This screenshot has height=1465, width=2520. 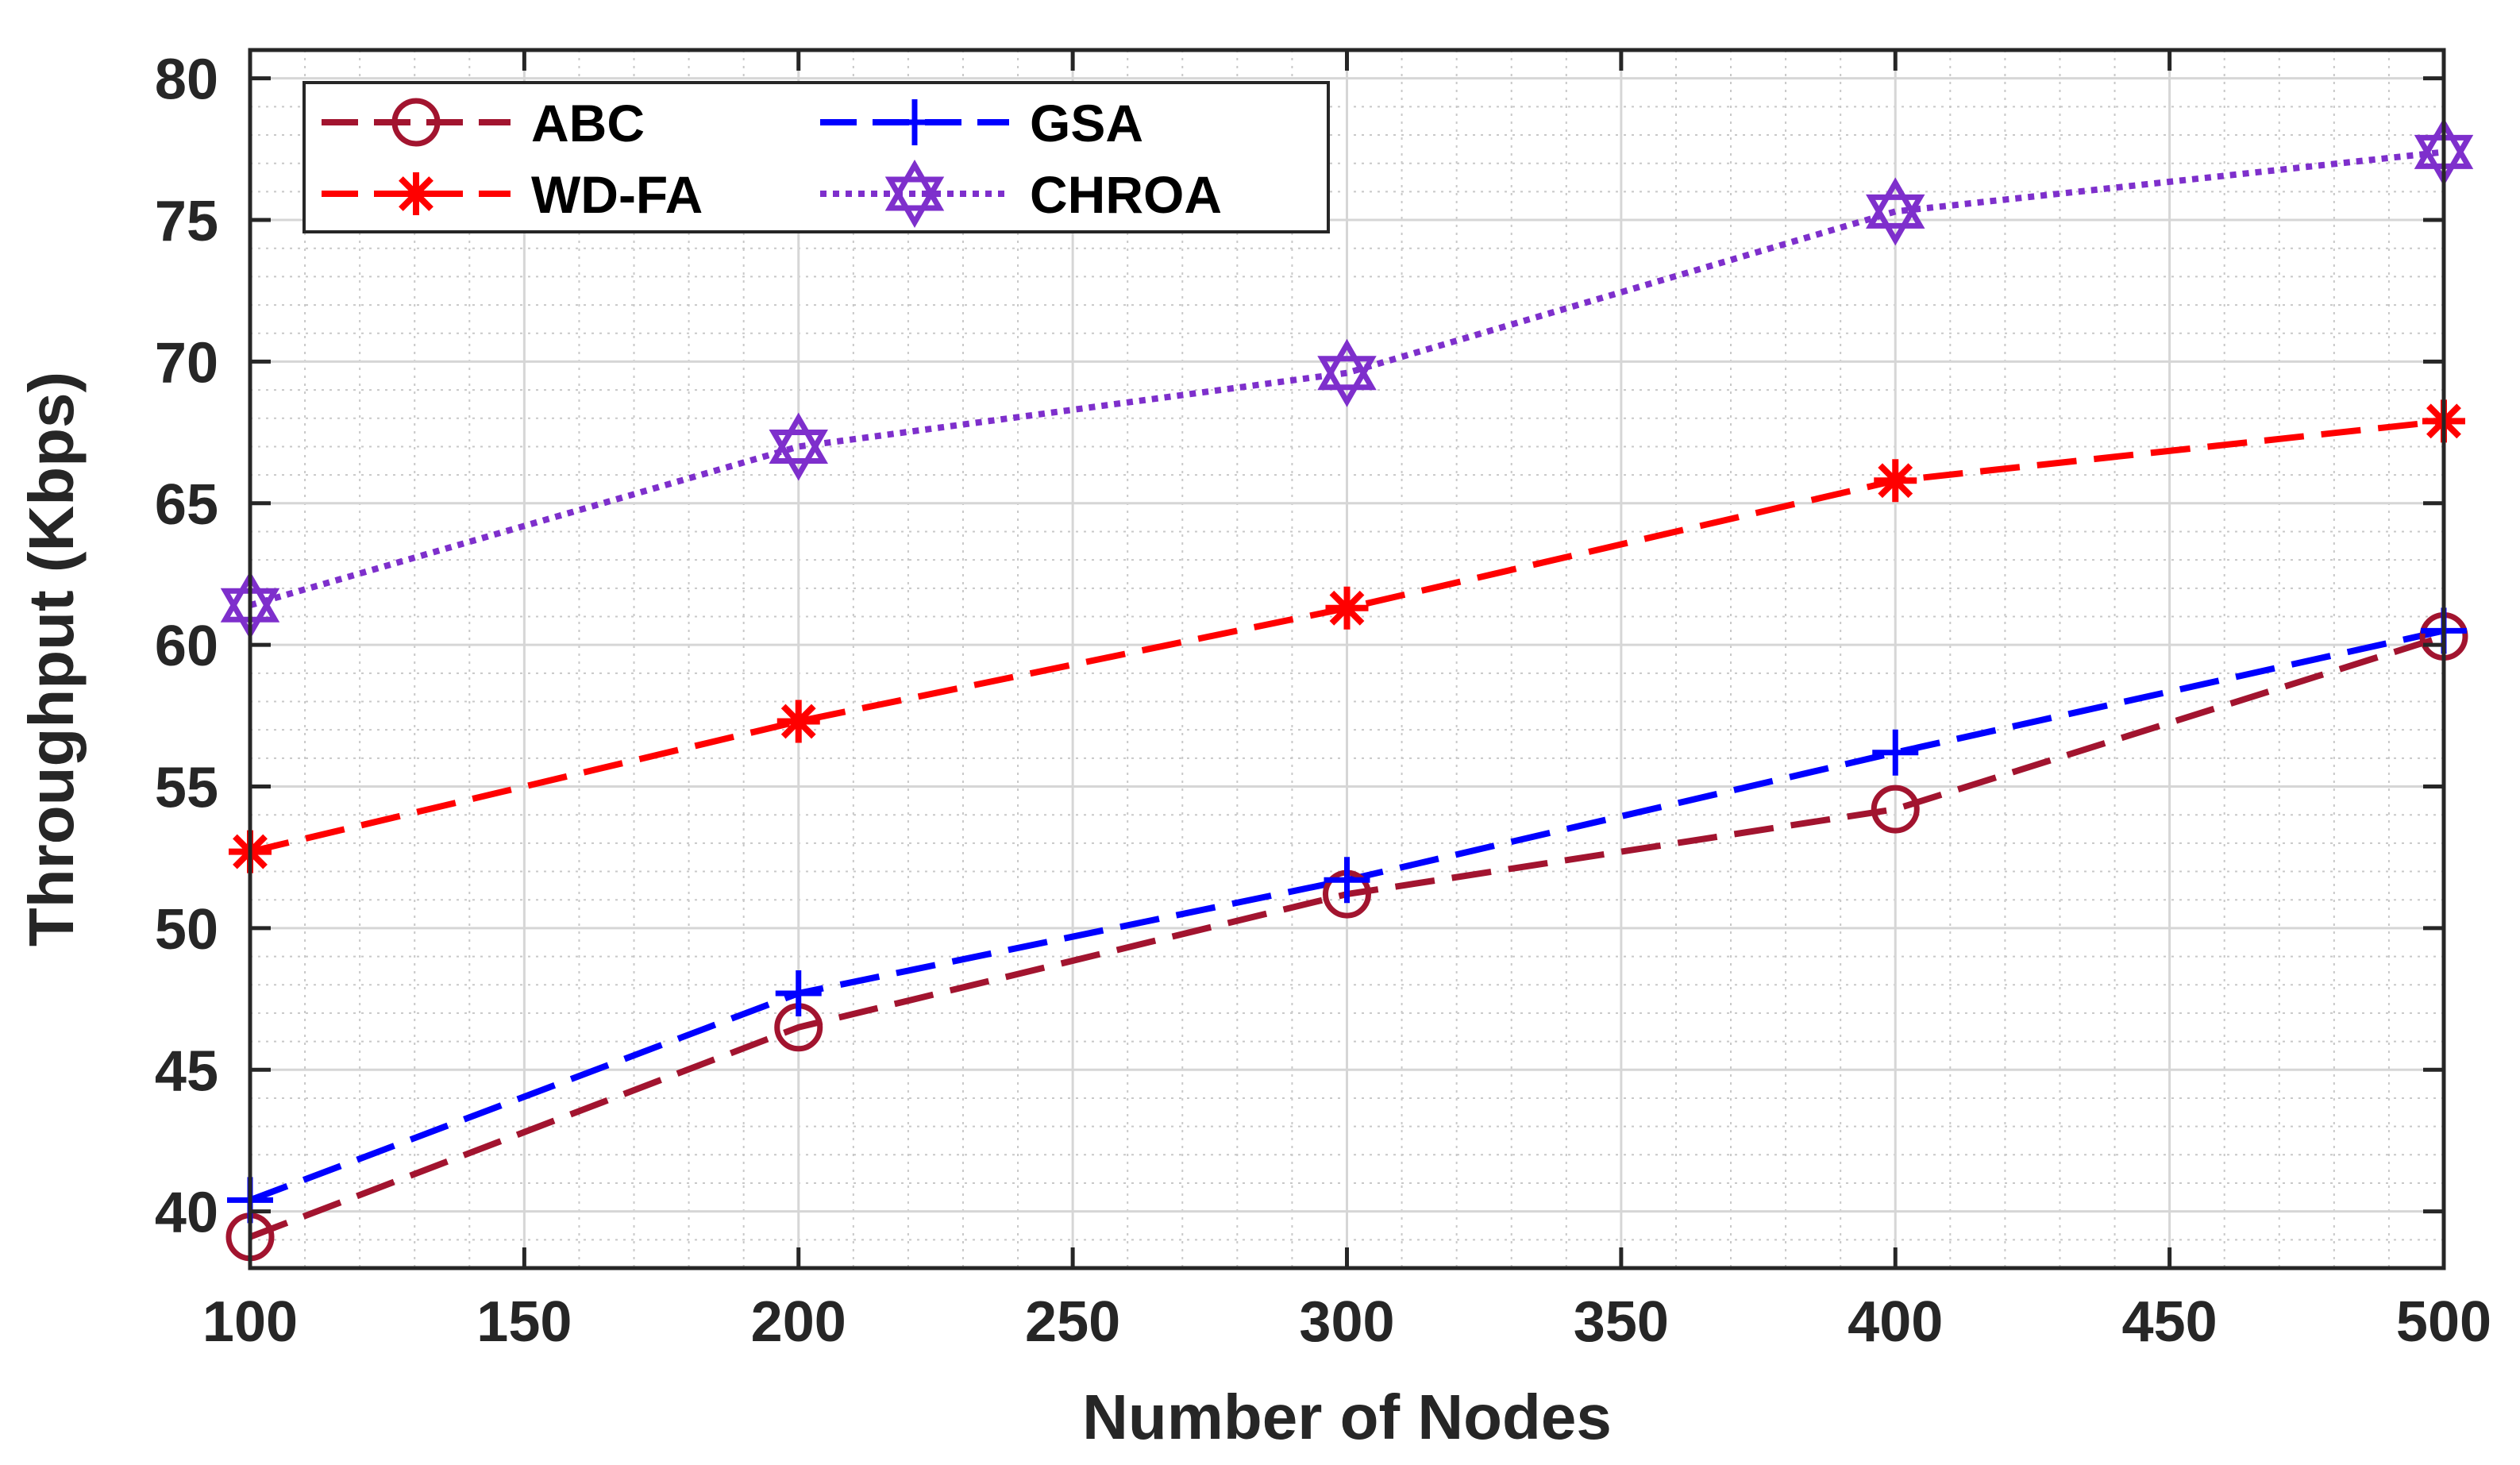 I want to click on x-tick-label: 300, so click(x=1346, y=1322).